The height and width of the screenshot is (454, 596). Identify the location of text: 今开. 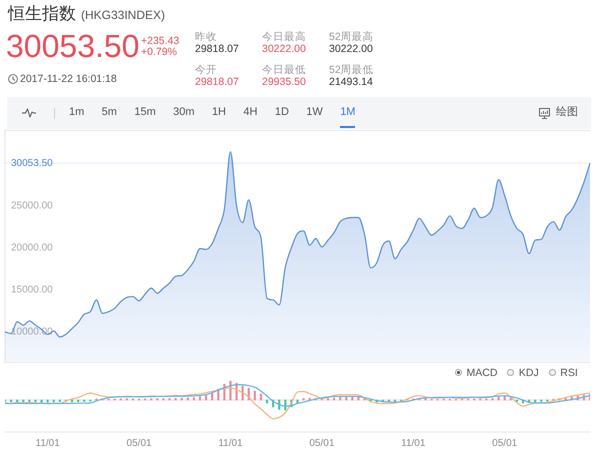
(206, 70).